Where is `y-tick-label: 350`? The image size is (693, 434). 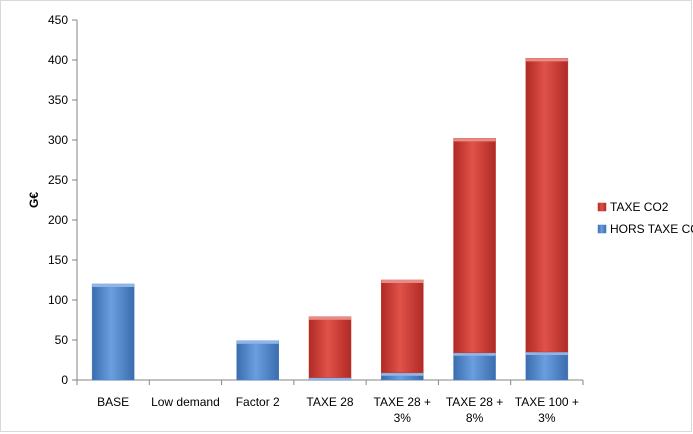
y-tick-label: 350 is located at coordinates (58, 100).